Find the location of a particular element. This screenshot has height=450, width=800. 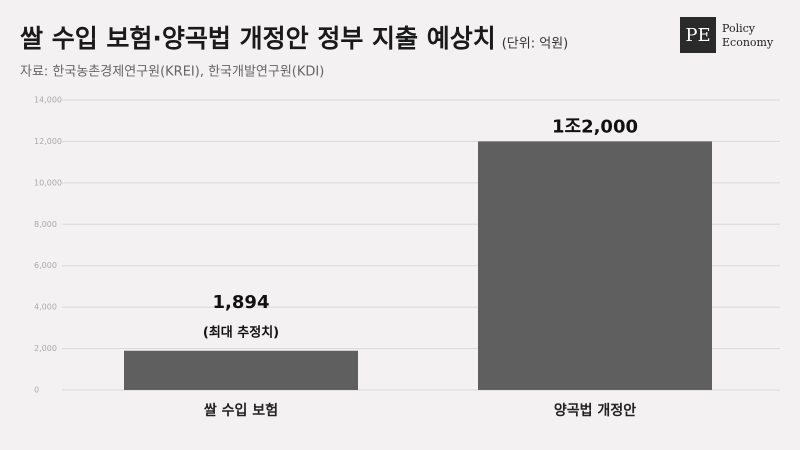

logo-mark: PE is located at coordinates (697, 35).